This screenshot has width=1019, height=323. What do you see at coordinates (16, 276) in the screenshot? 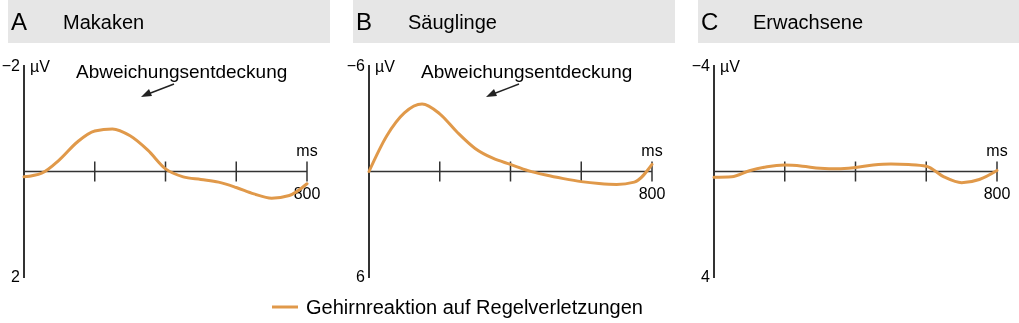
I see `y-tick-label: 2` at bounding box center [16, 276].